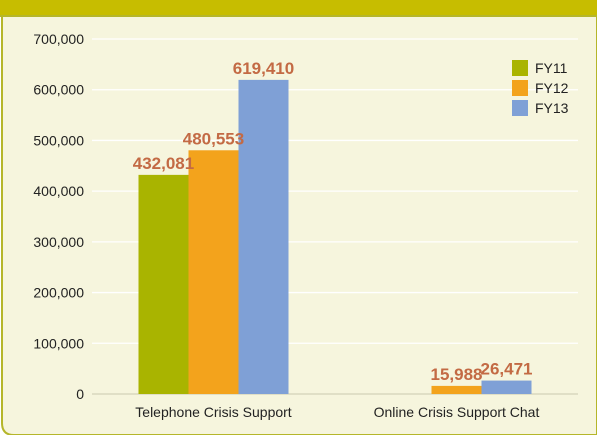 The image size is (597, 435). I want to click on bar-fy13-telephone, so click(263, 237).